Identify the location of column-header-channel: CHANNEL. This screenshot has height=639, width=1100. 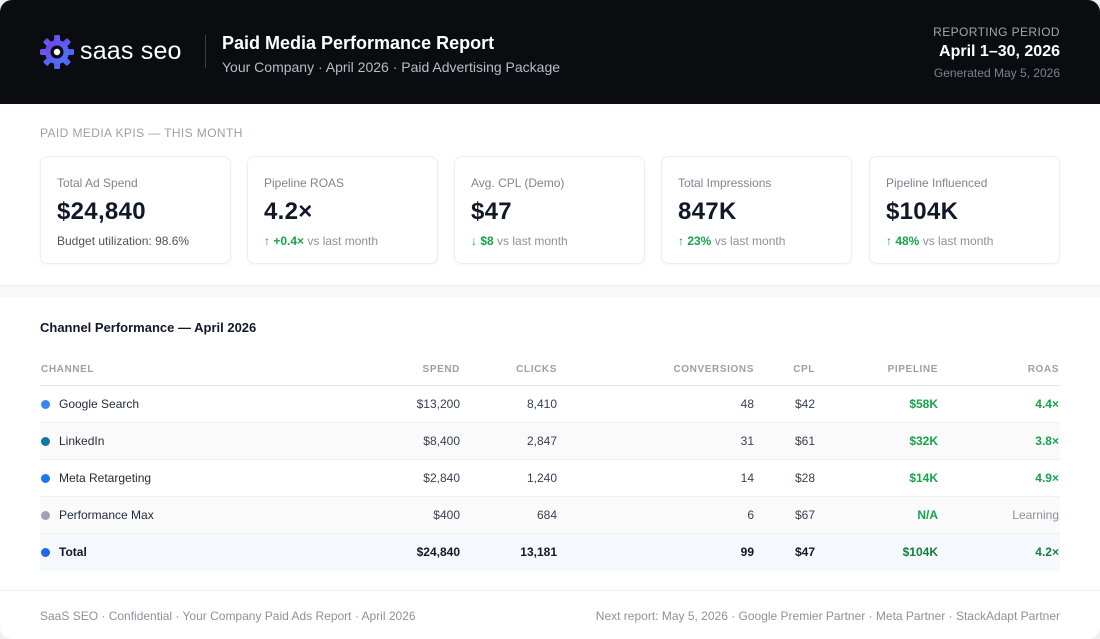
(68, 369).